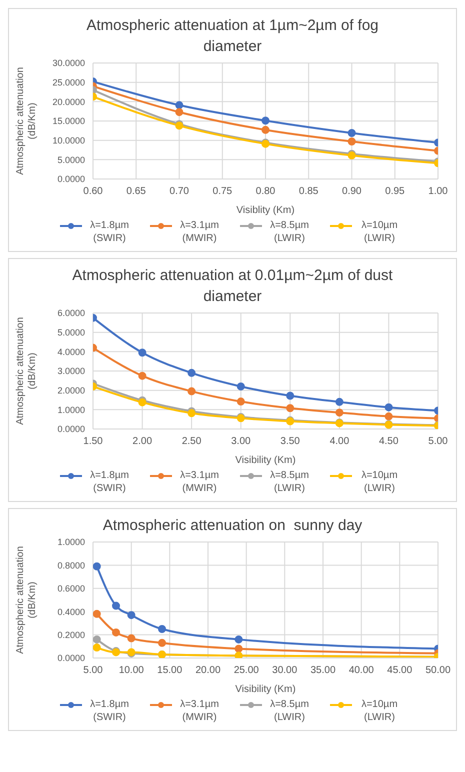 This screenshot has width=465, height=772. I want to click on y-tick-label: 2.0000, so click(71, 391).